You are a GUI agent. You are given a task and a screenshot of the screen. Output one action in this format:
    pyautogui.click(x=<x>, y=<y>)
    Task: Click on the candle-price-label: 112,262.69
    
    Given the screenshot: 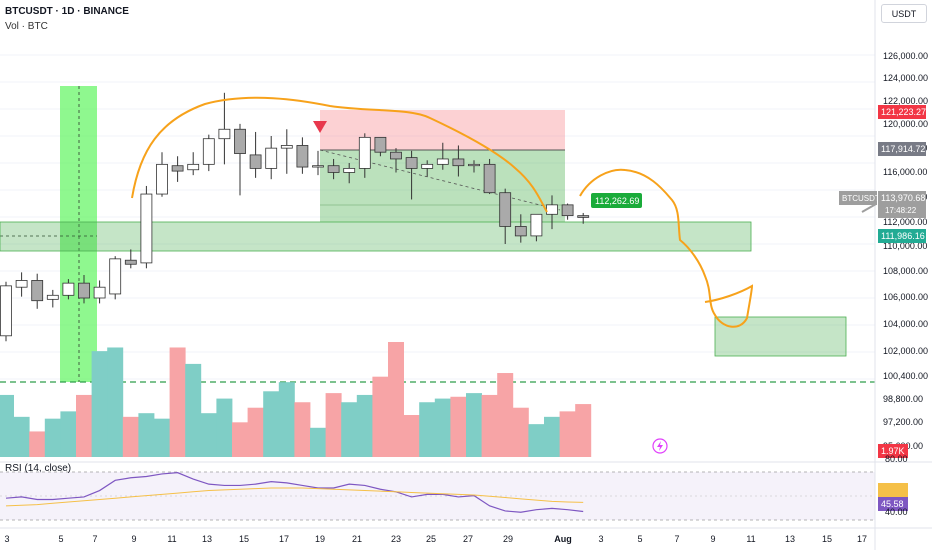 What is the action you would take?
    pyautogui.click(x=617, y=201)
    